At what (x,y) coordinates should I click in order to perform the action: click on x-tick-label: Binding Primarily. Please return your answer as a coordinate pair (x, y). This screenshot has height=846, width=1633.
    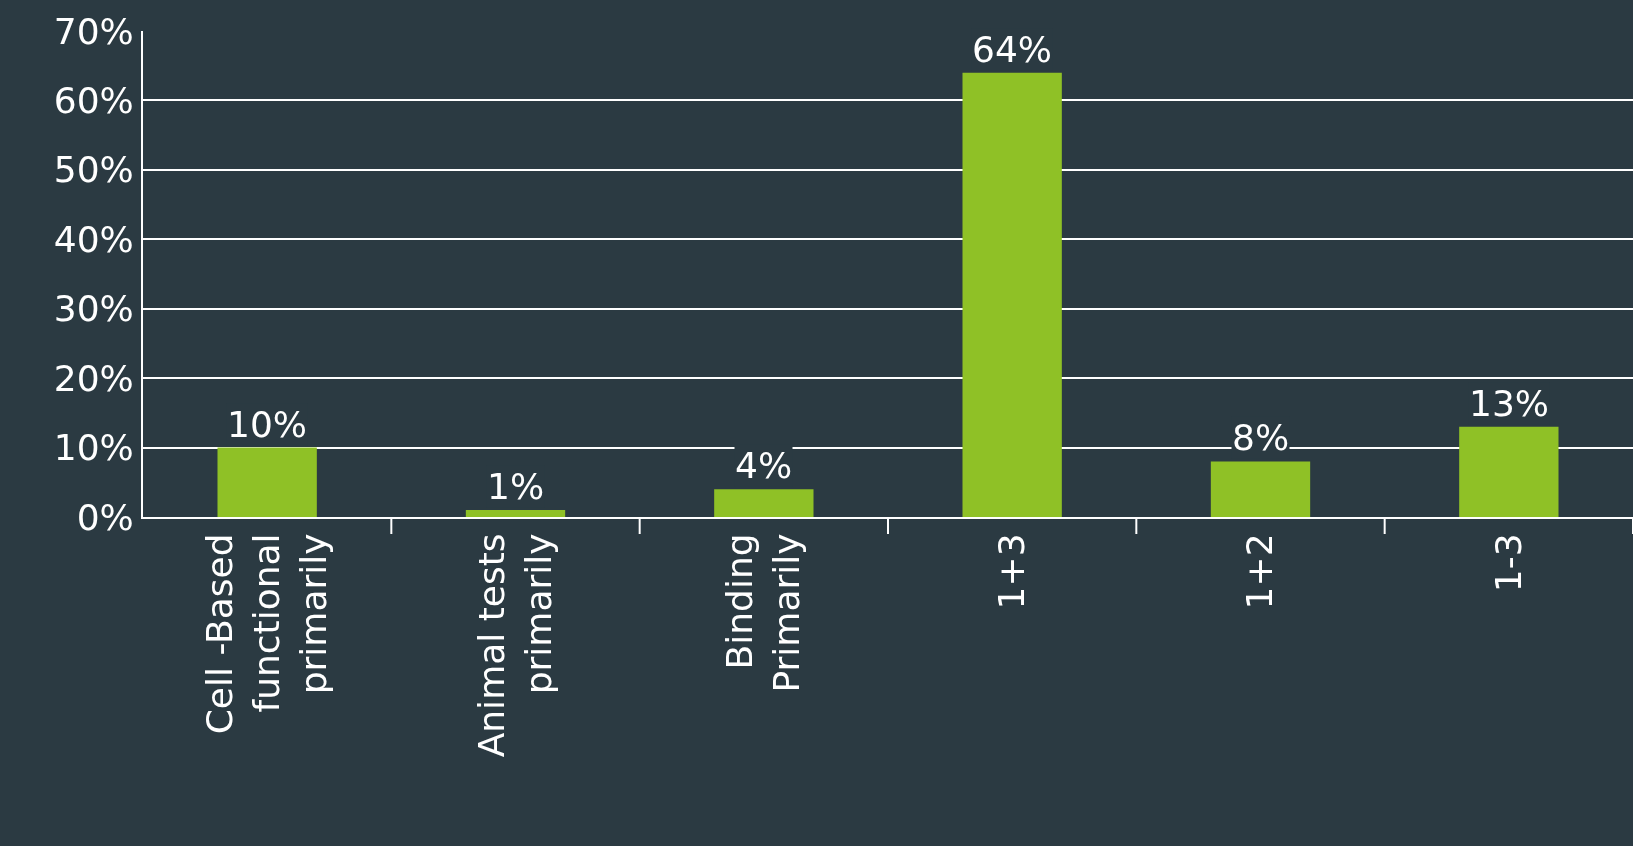
    Looking at the image, I should click on (763, 613).